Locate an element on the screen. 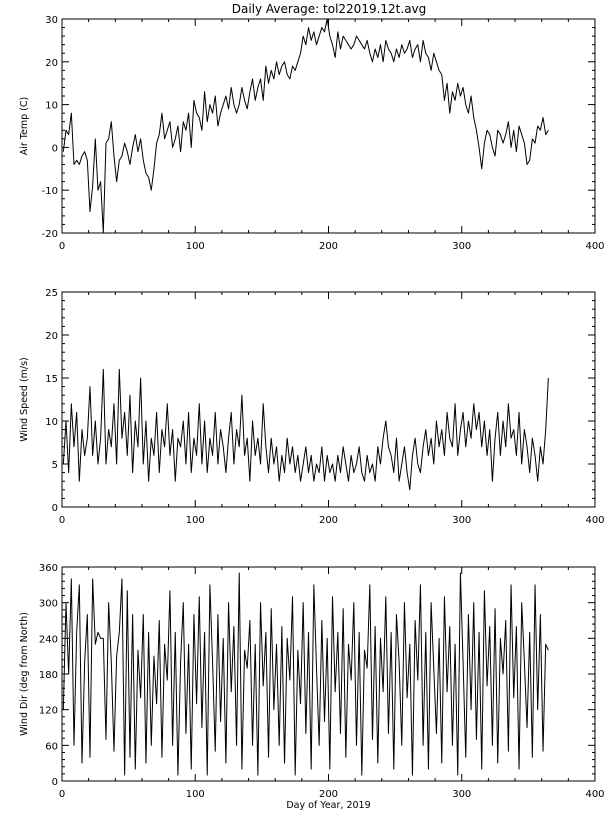  wind-speed-y-tick-label: 25 is located at coordinates (51, 293).